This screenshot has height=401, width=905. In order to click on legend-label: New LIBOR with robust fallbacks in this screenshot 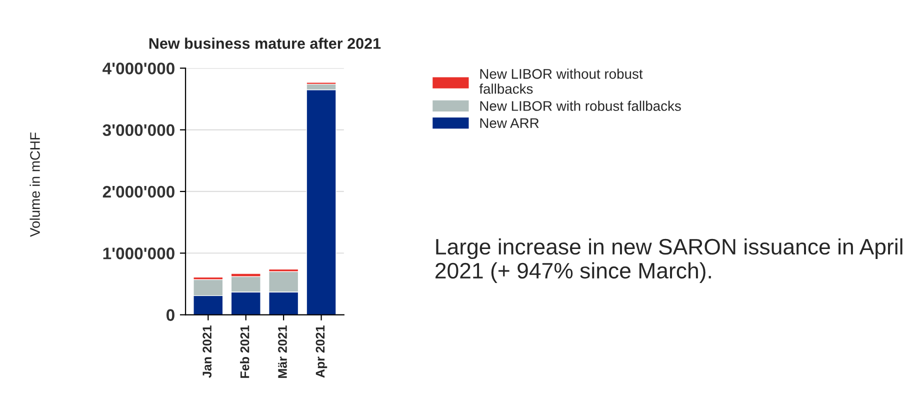, I will do `click(580, 105)`.